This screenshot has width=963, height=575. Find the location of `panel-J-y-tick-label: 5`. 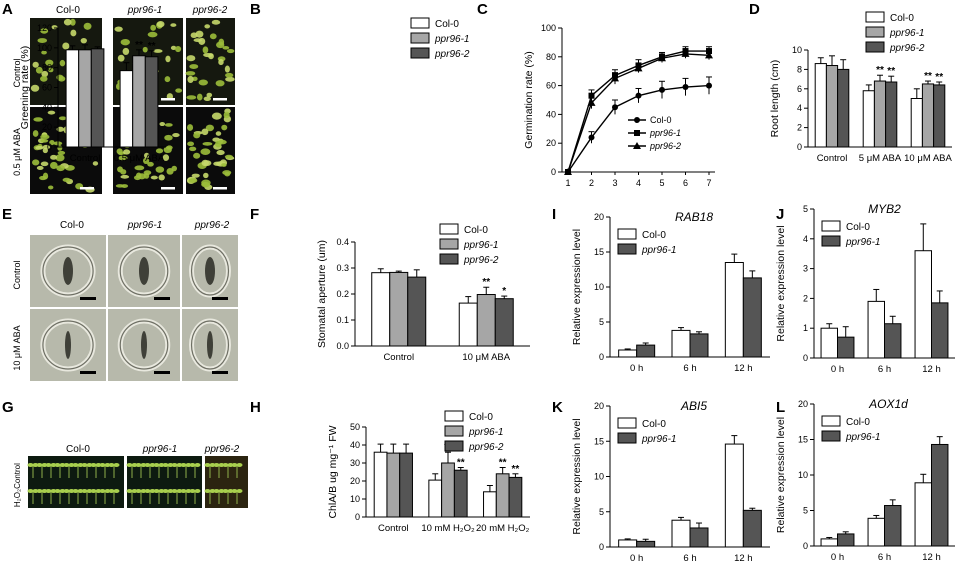

panel-J-y-tick-label: 5 is located at coordinates (805, 209).